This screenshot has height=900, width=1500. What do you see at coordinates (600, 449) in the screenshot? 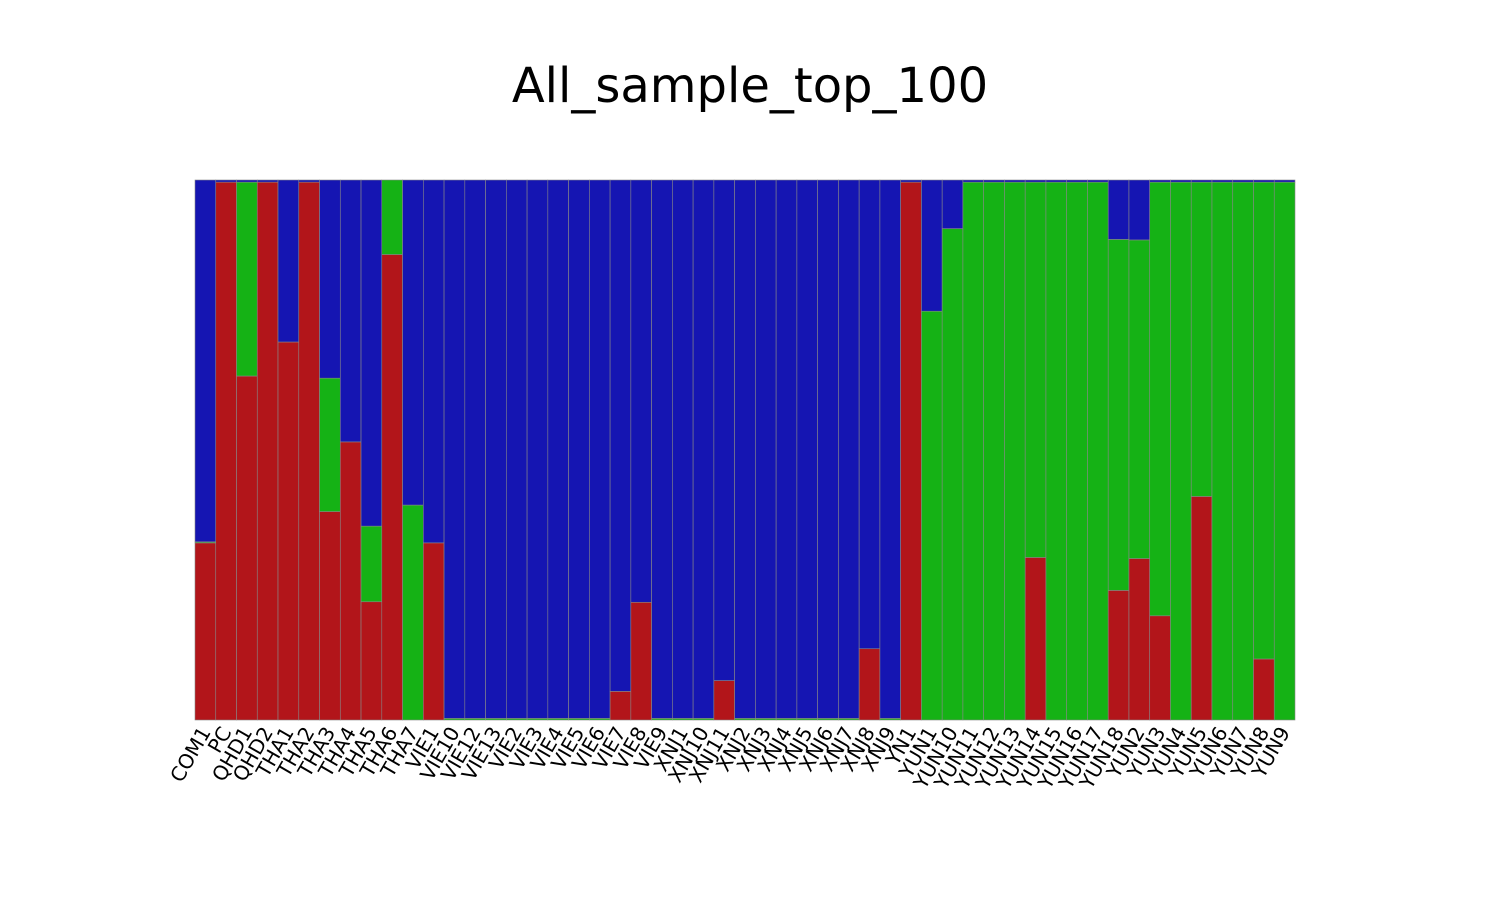
I see `bar-VIE6-blue` at bounding box center [600, 449].